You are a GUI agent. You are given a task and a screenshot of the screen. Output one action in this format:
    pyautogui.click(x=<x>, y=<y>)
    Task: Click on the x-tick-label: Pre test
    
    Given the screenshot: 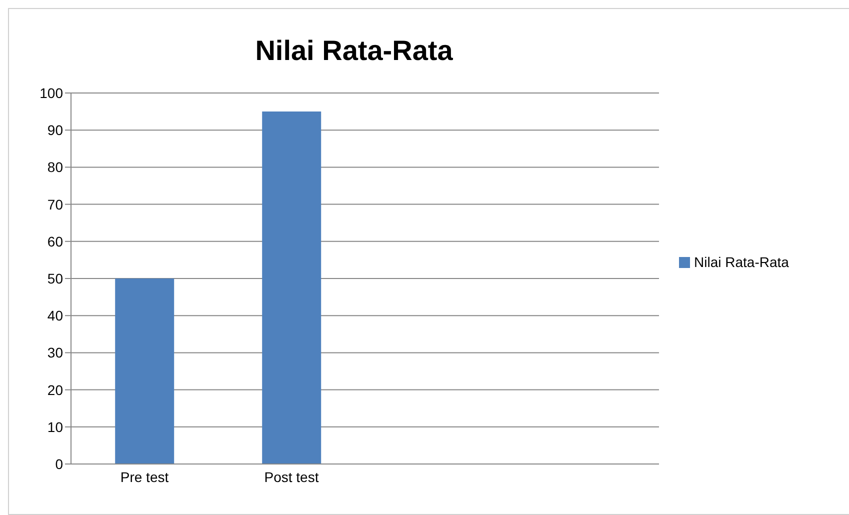 What is the action you would take?
    pyautogui.click(x=144, y=476)
    